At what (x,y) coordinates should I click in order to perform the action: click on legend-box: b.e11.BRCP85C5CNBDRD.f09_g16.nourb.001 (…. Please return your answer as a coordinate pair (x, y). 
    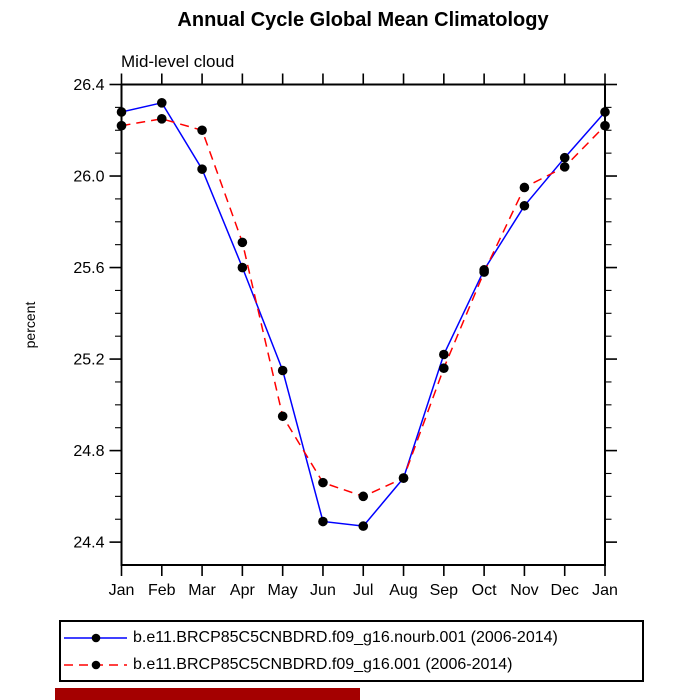
    Looking at the image, I should click on (351, 651).